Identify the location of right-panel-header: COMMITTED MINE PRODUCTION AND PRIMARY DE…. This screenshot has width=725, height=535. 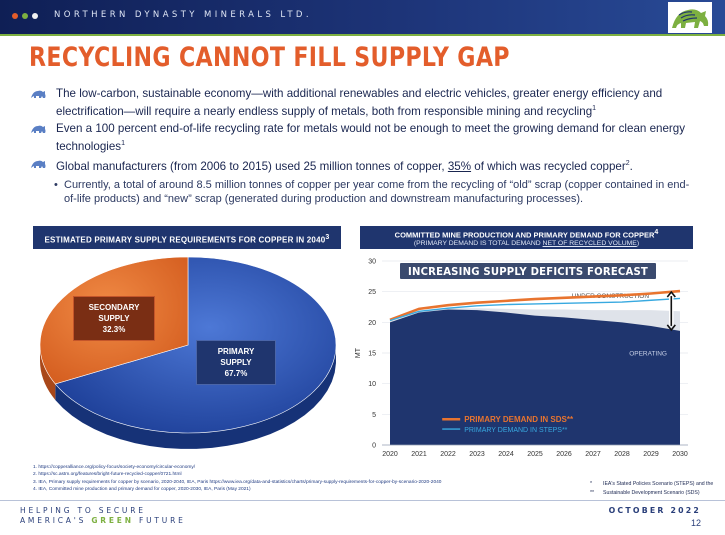
(526, 237).